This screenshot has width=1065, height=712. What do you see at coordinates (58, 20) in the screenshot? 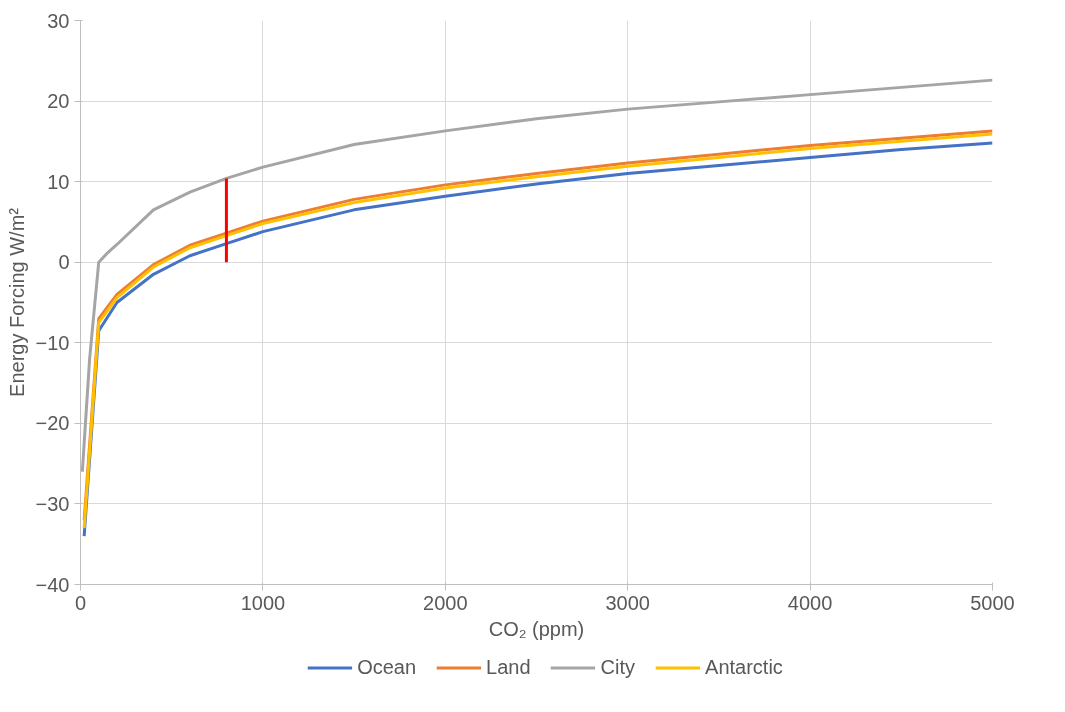
I see `y-tick-label: 30` at bounding box center [58, 20].